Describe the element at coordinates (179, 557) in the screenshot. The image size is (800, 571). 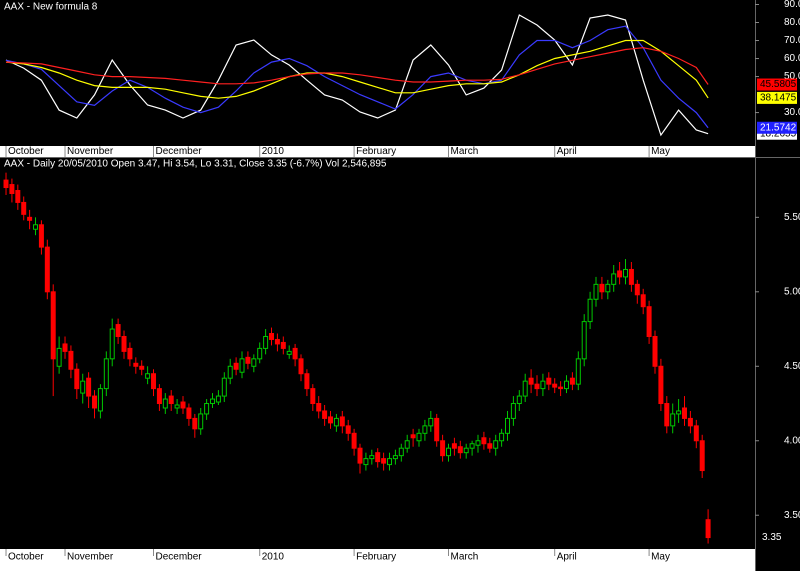
I see `x-tick-label: December` at that location.